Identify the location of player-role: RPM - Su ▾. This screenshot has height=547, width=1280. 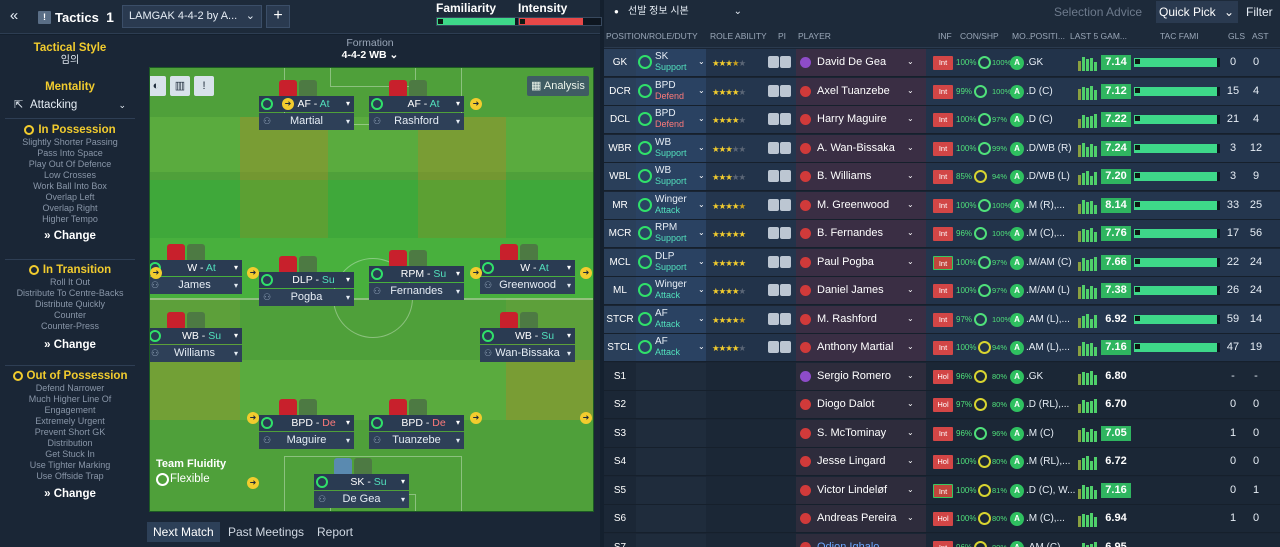
(416, 274).